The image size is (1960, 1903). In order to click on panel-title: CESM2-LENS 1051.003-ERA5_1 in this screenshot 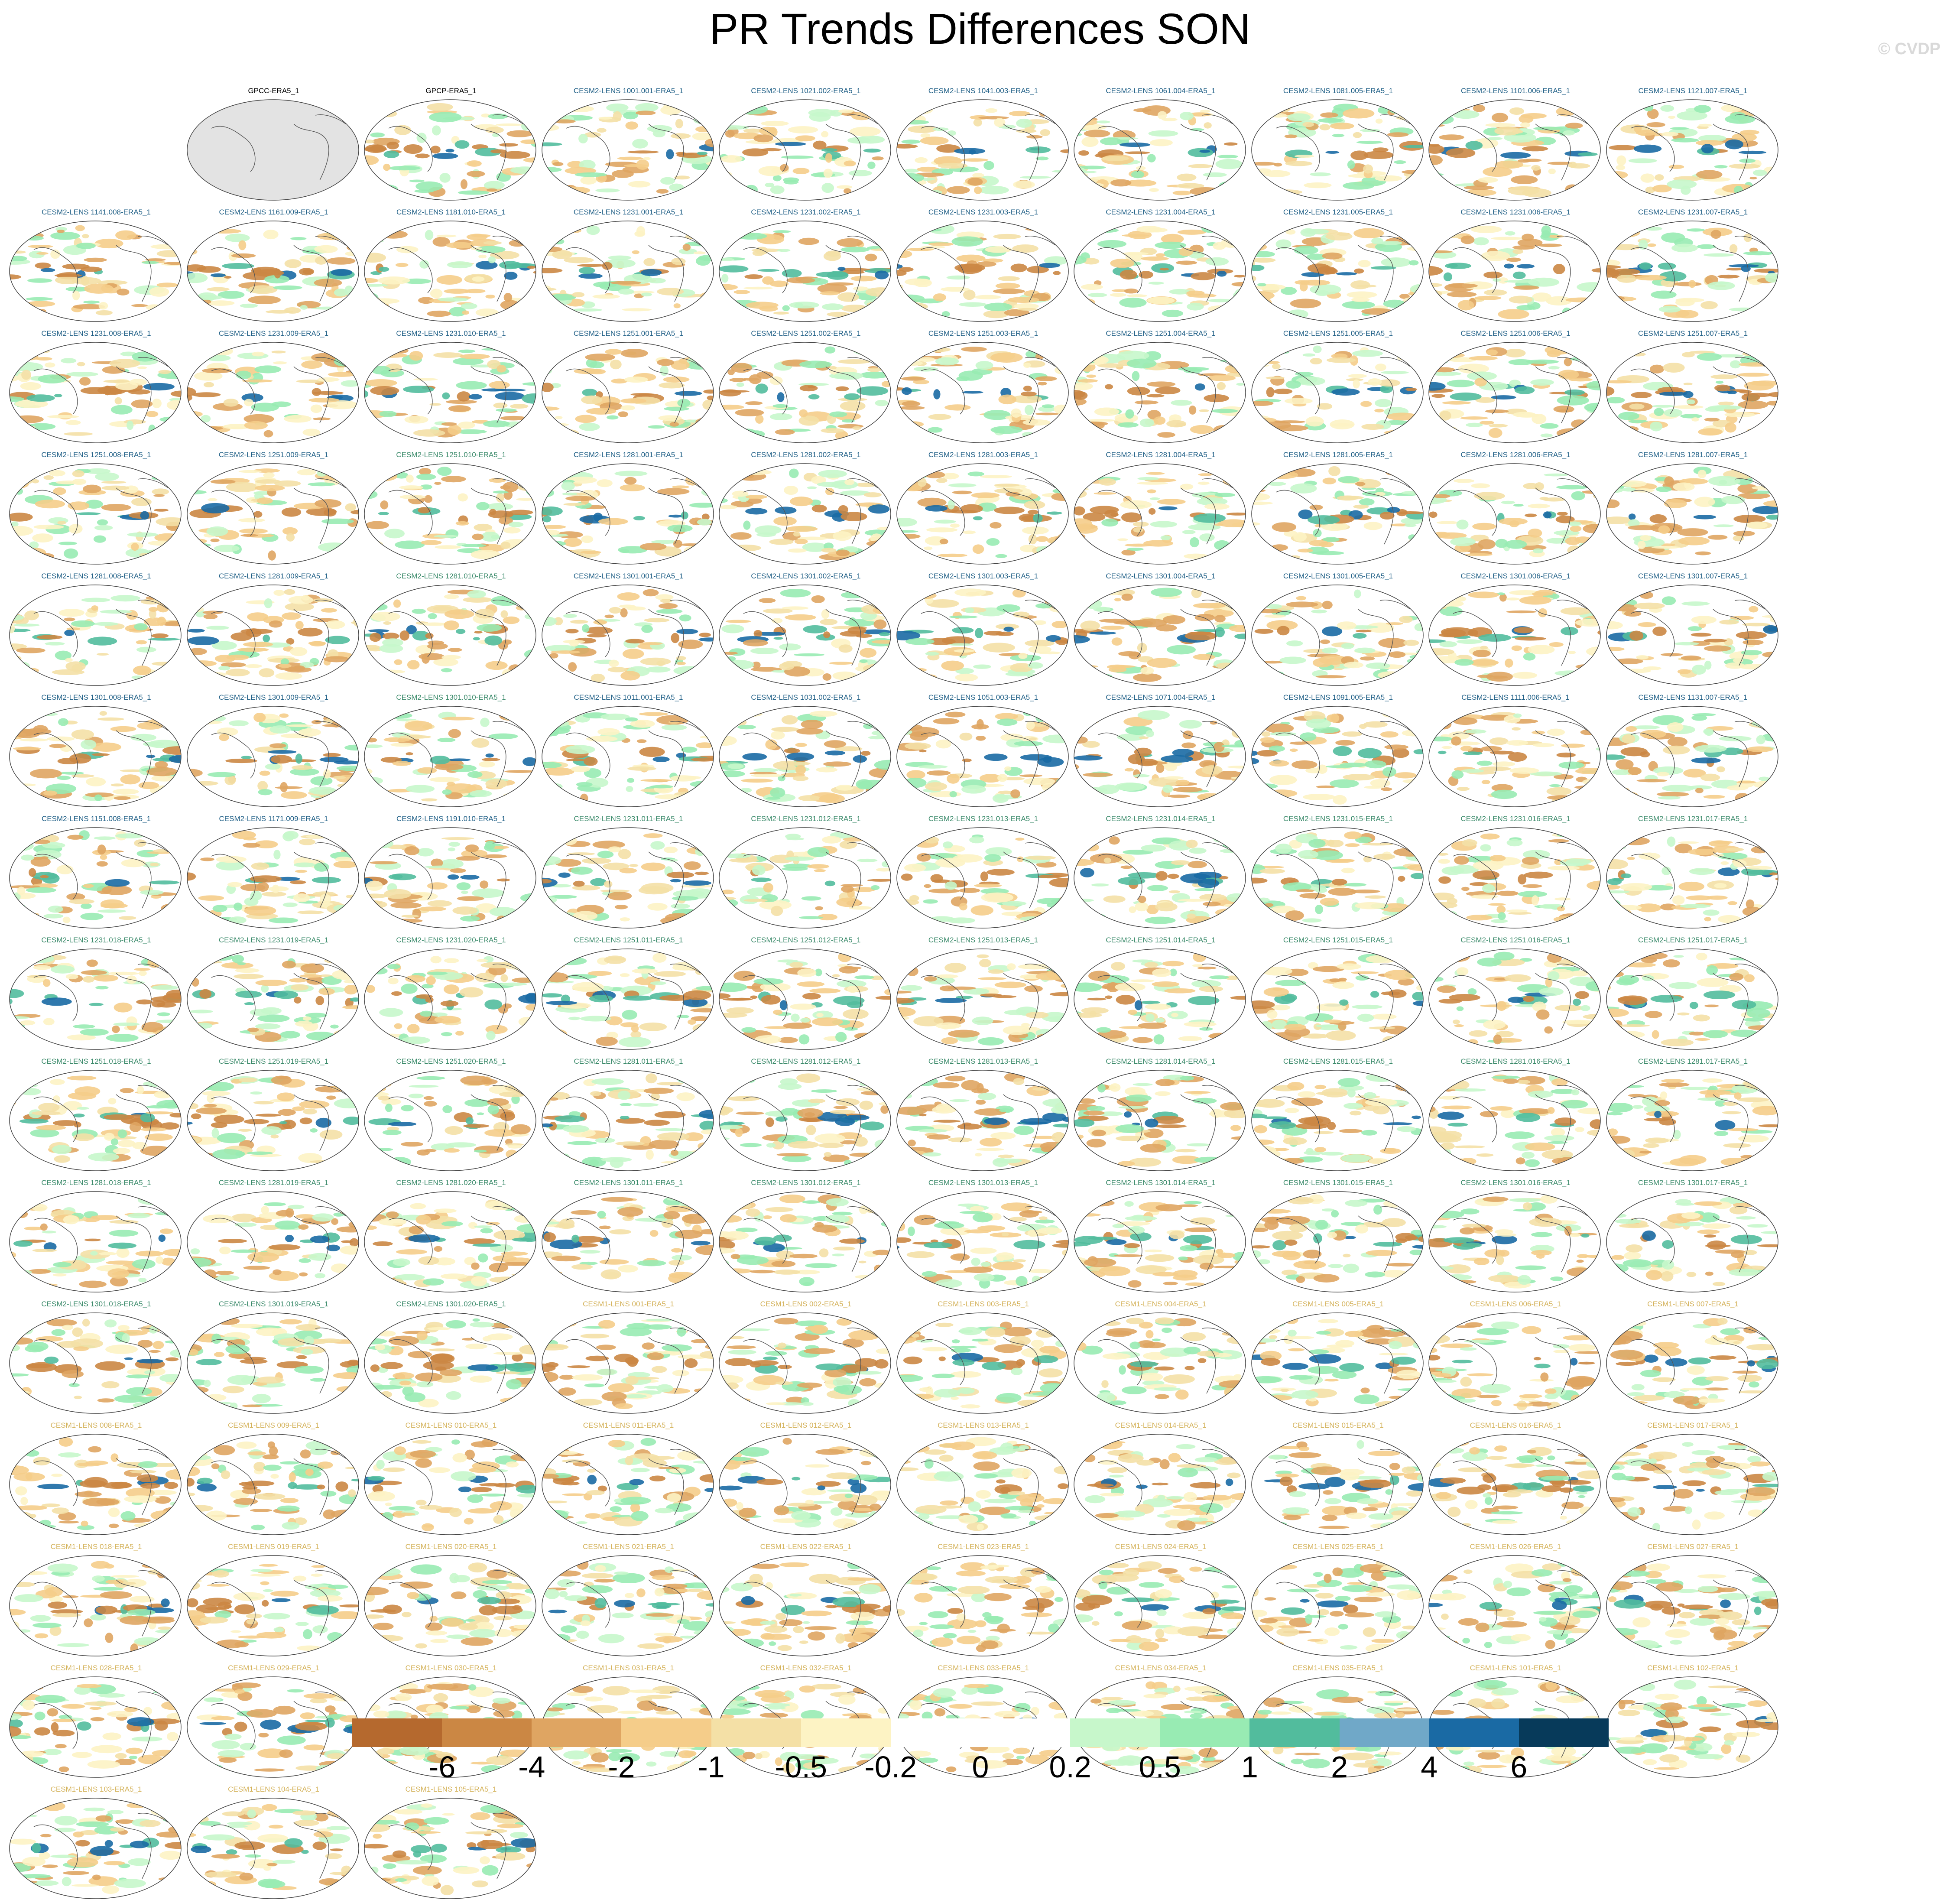, I will do `click(983, 697)`.